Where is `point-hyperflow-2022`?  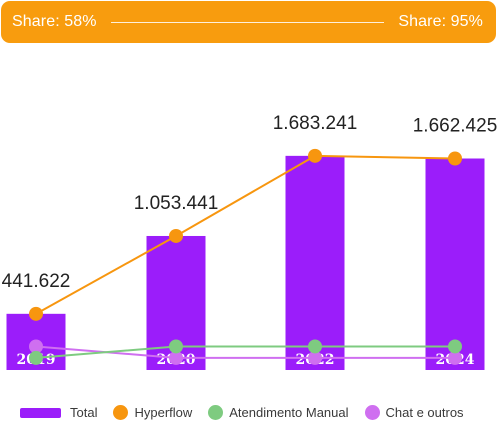
point-hyperflow-2022 is located at coordinates (315, 155).